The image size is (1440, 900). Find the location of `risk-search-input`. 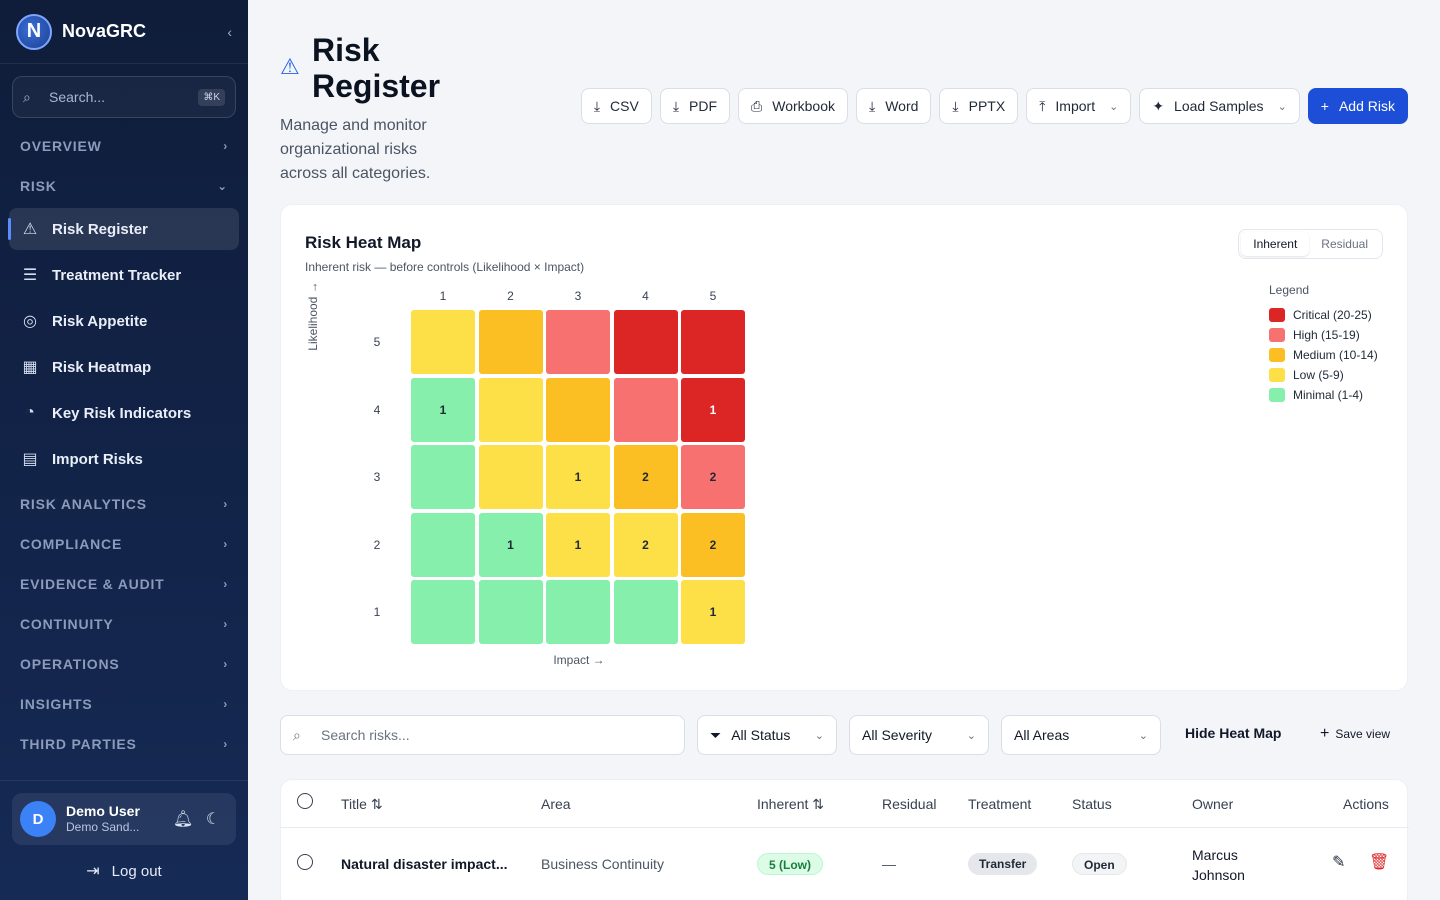

risk-search-input is located at coordinates (491, 735).